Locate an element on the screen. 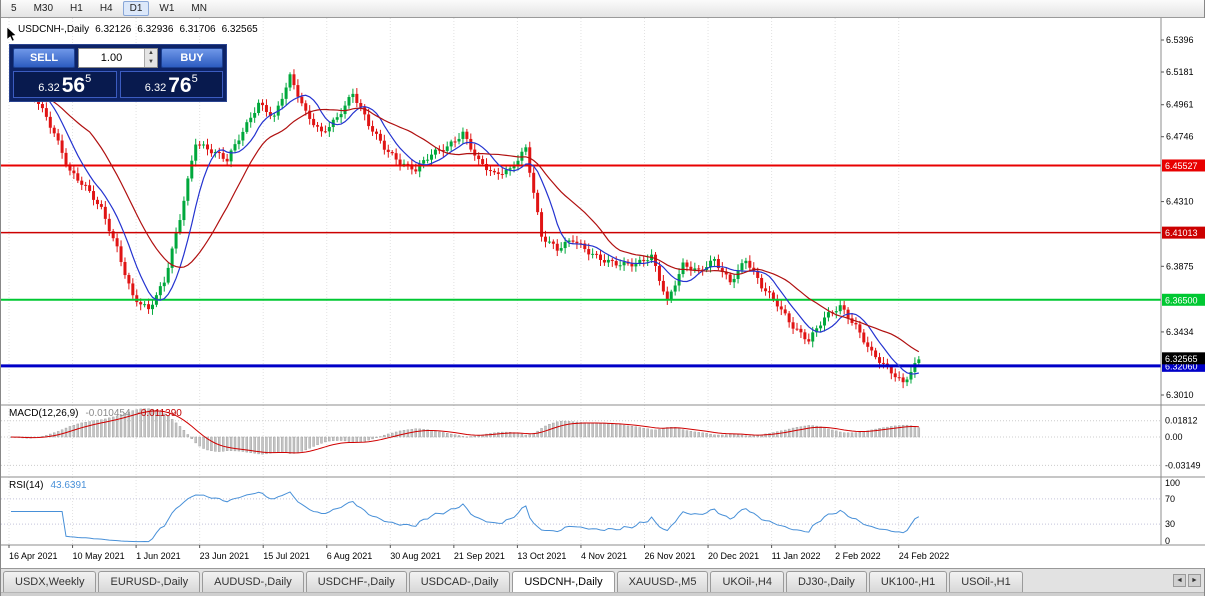 This screenshot has height=596, width=1205. tab-xauusd-m5: XAUUSD-,M5 is located at coordinates (662, 581).